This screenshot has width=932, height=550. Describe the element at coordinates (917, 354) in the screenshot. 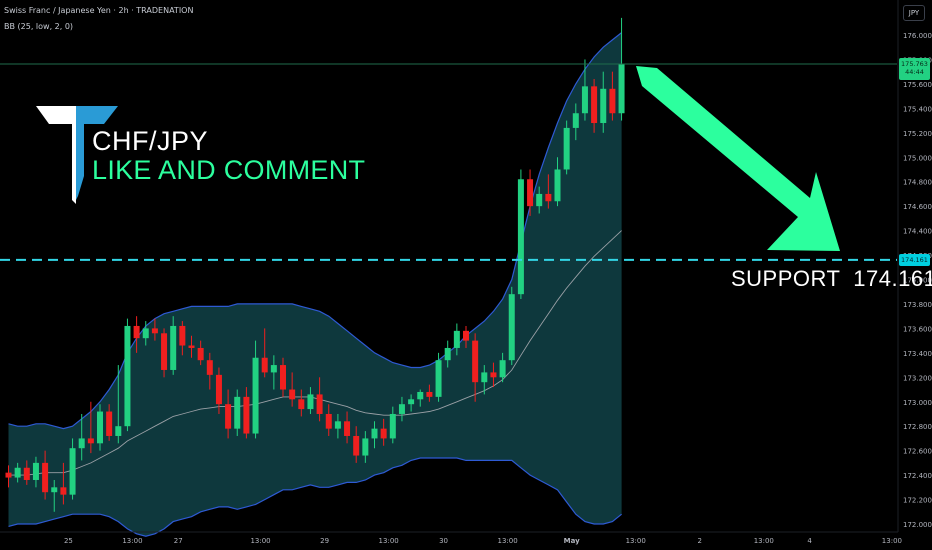

I see `price-tick-label: 173.400` at that location.